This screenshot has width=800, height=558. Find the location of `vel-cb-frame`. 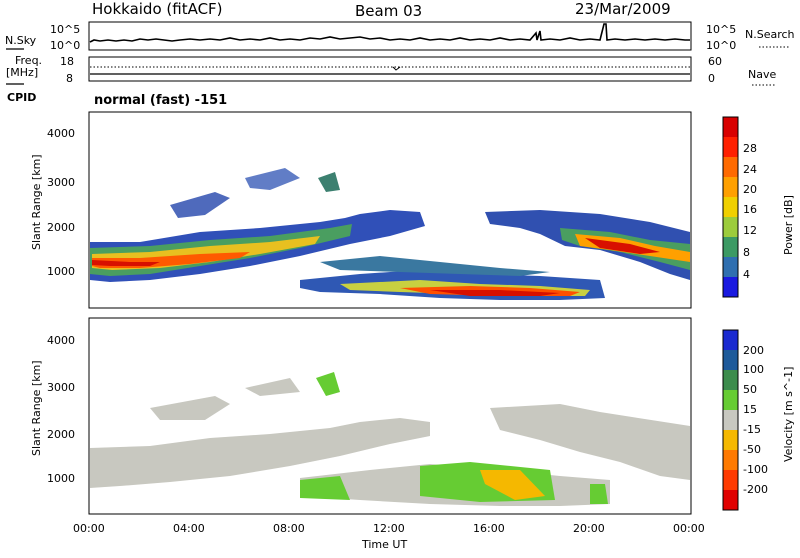

vel-cb-frame is located at coordinates (730, 420).